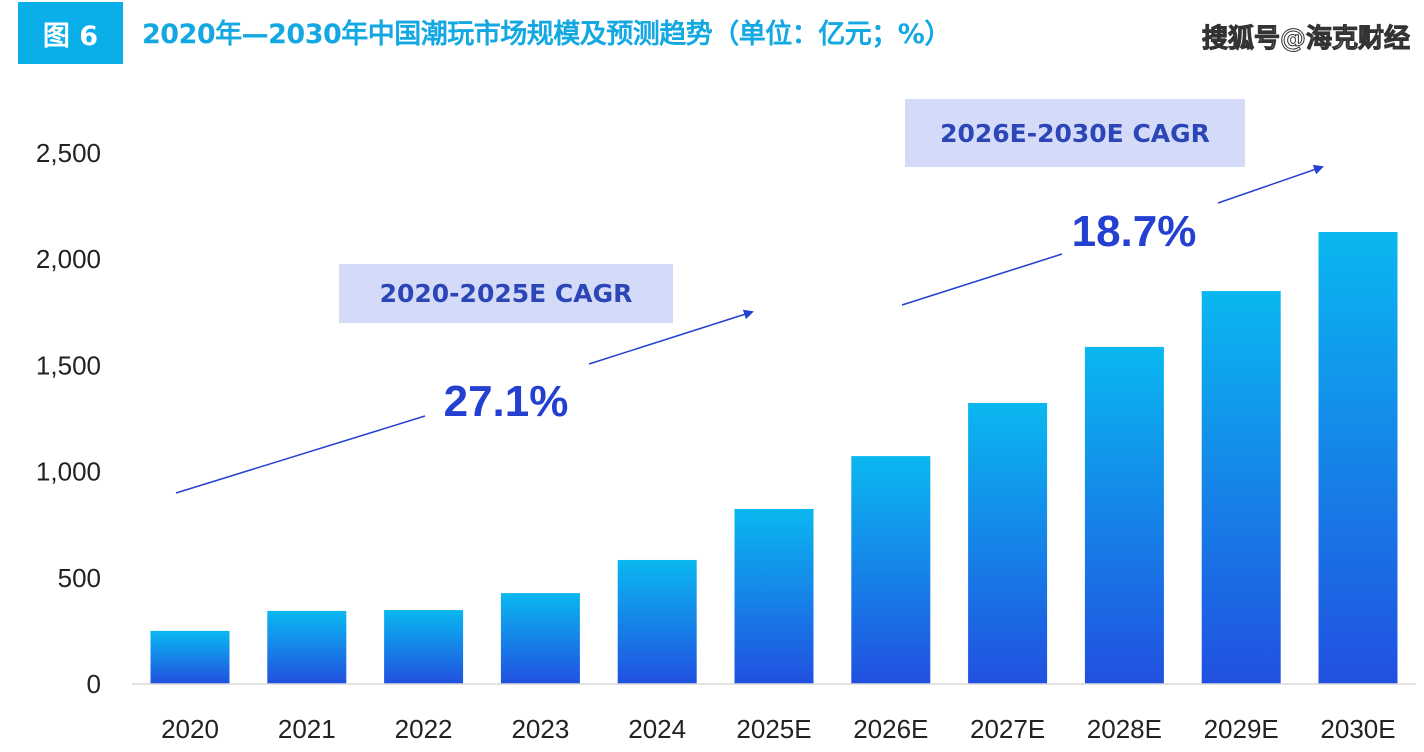 This screenshot has width=1424, height=752. I want to click on y-tick-label: 500, so click(79, 578).